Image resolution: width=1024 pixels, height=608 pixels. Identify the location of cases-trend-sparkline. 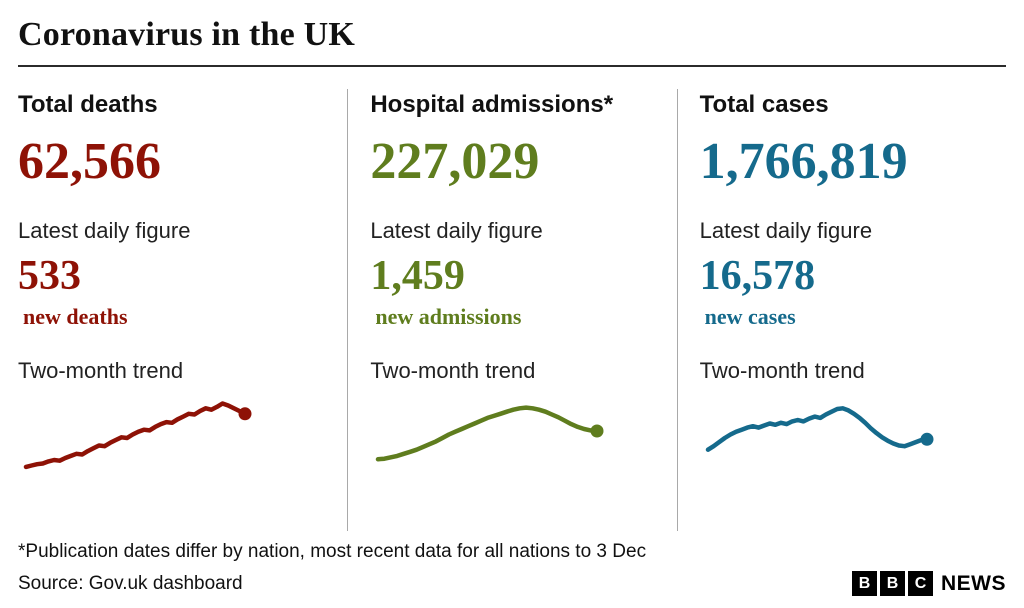
(817, 434).